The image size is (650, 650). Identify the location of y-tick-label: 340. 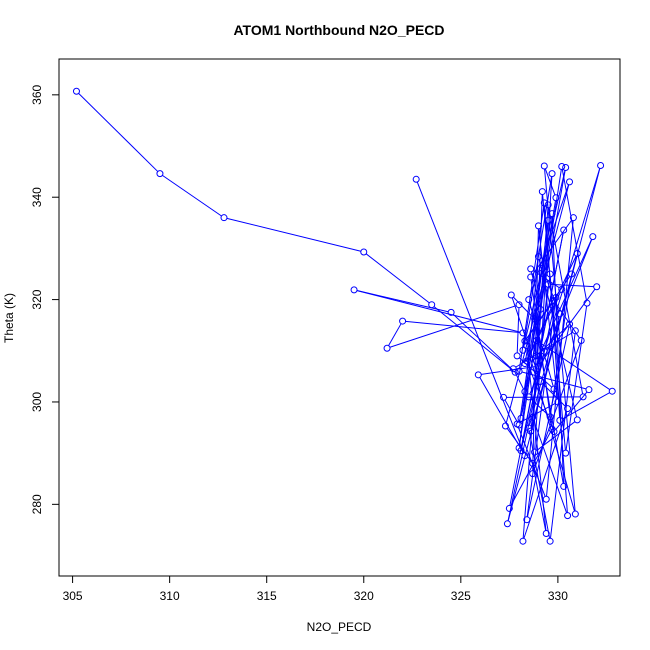
(37, 197).